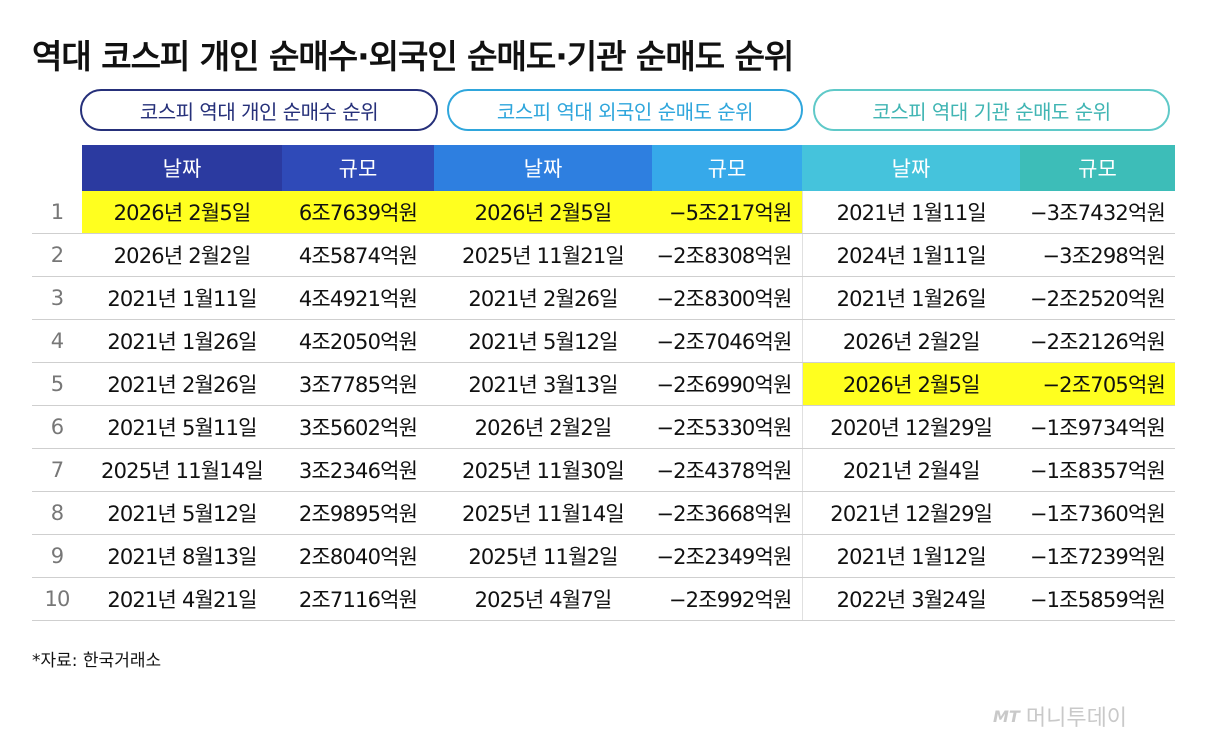  I want to click on institution-date: 2021년 1월11일, so click(910, 212).